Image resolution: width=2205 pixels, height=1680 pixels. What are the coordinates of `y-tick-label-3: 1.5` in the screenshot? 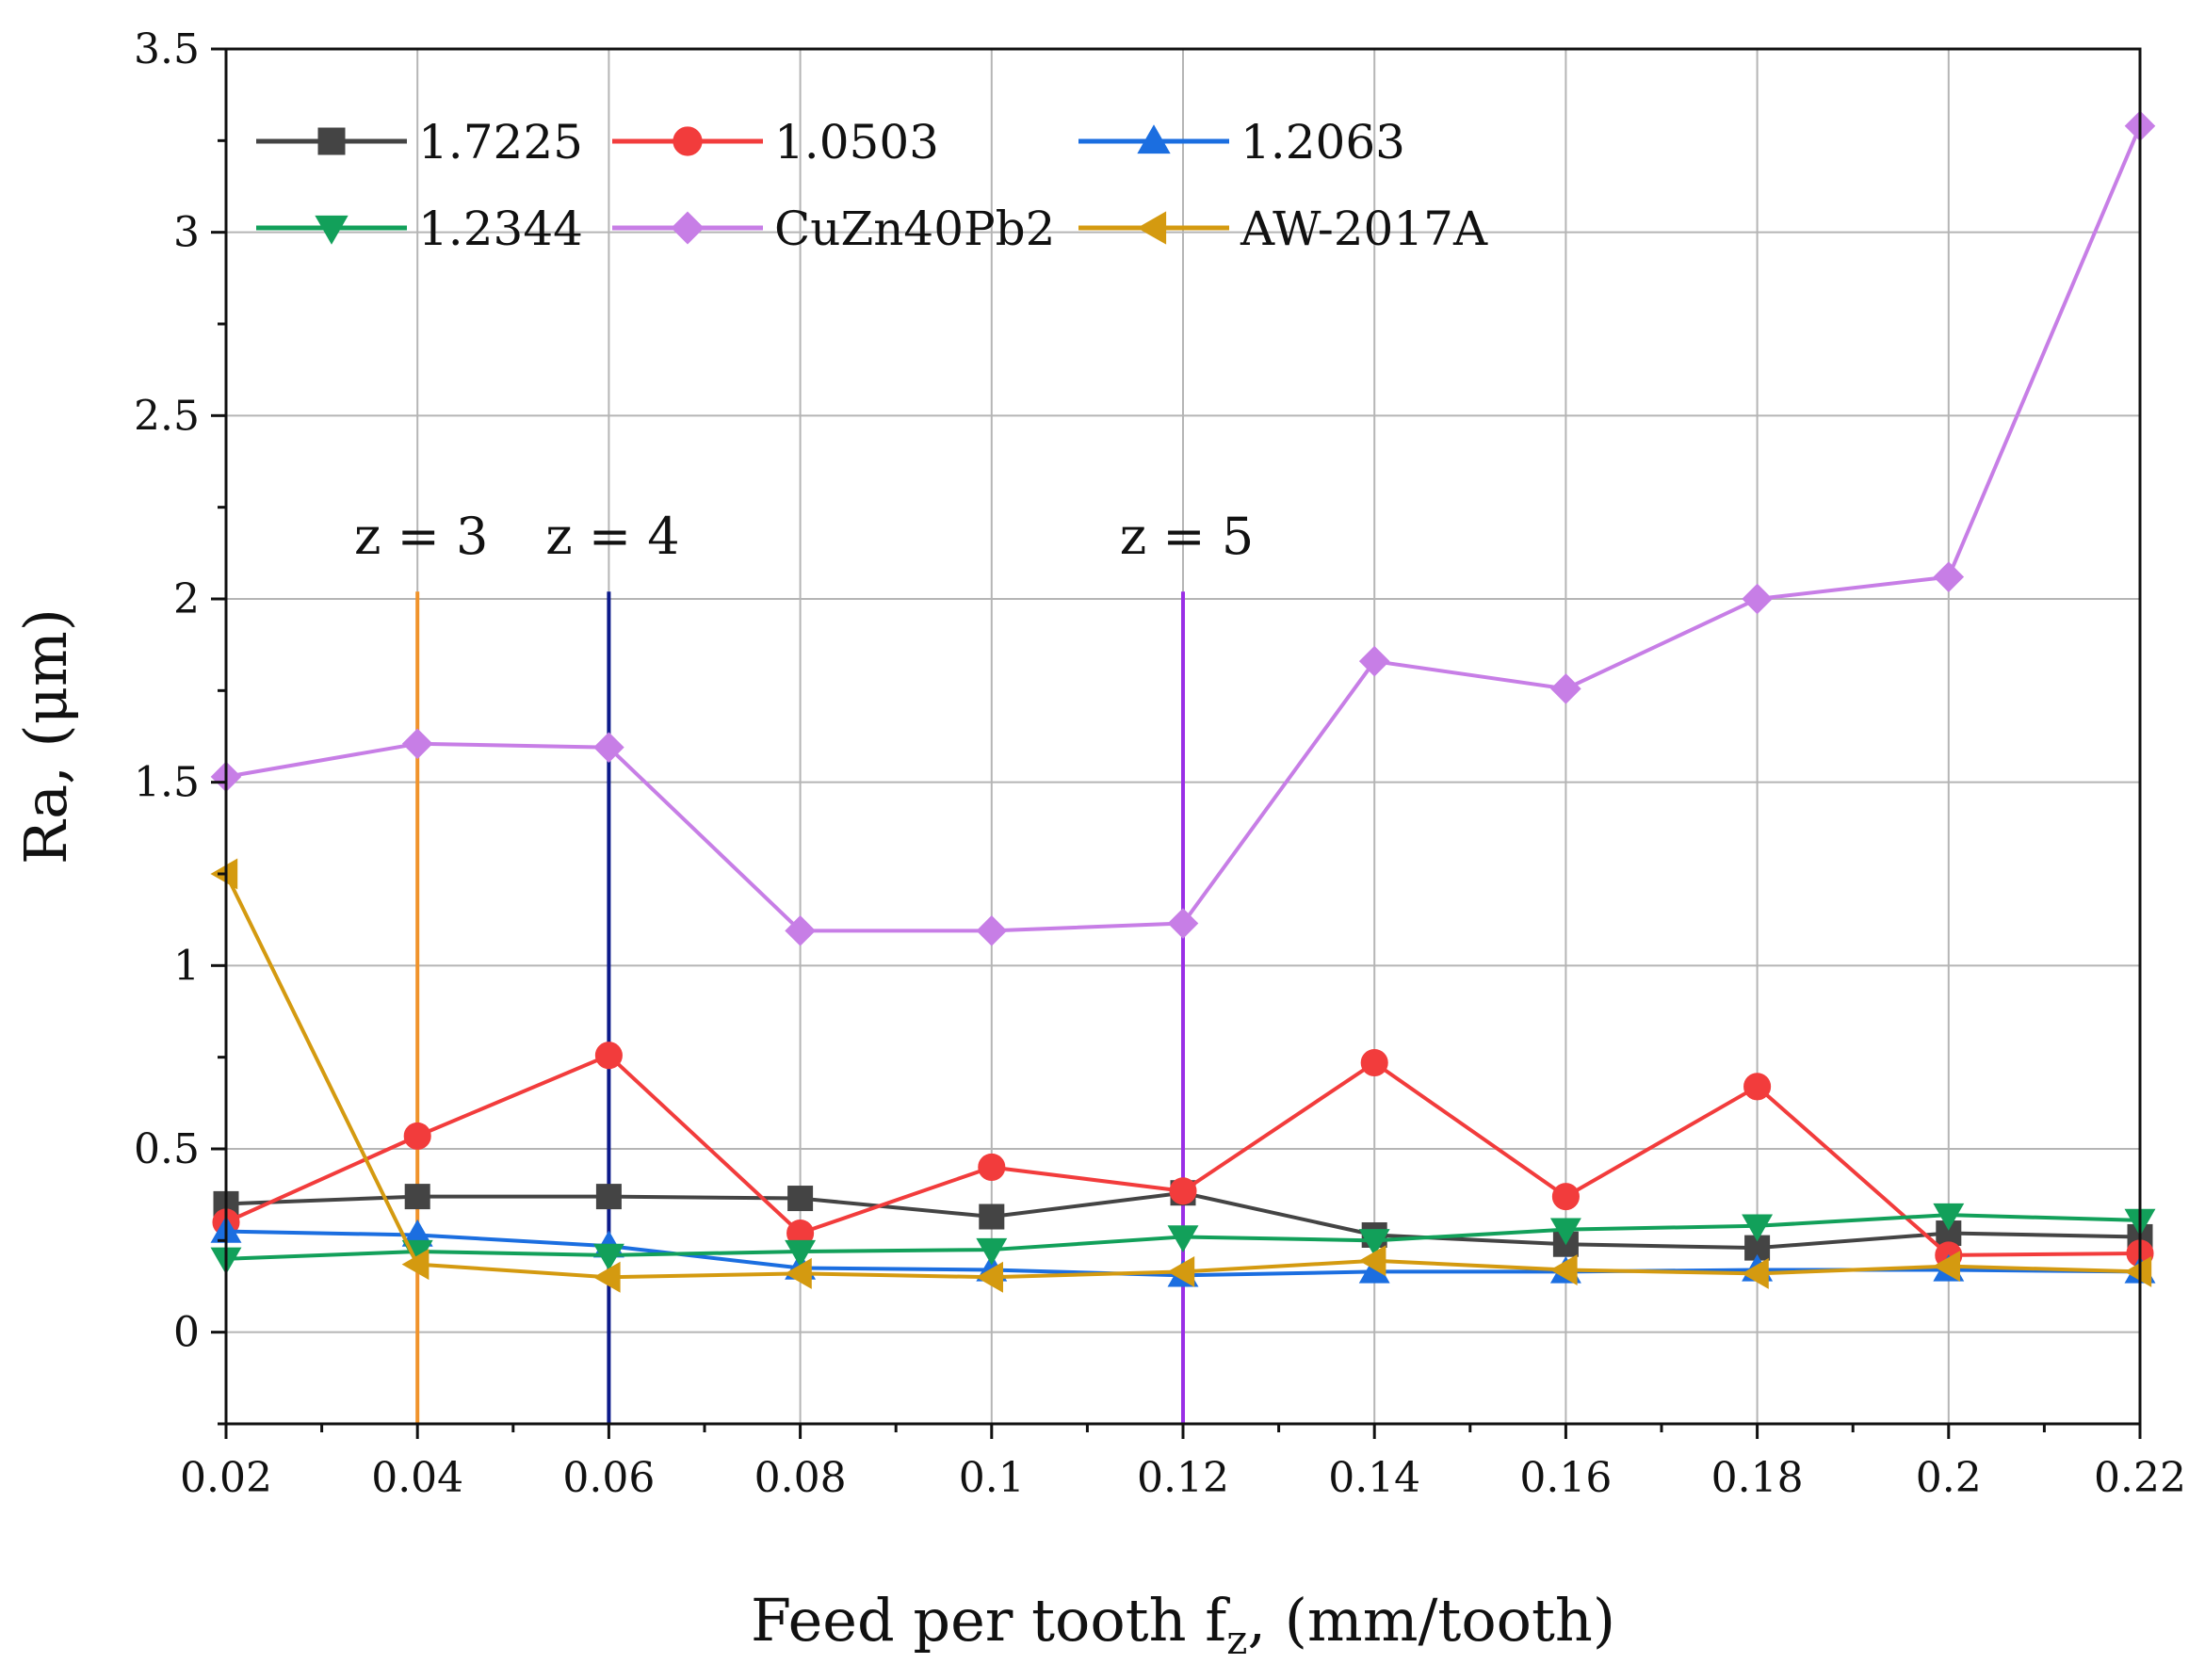 It's located at (167, 783).